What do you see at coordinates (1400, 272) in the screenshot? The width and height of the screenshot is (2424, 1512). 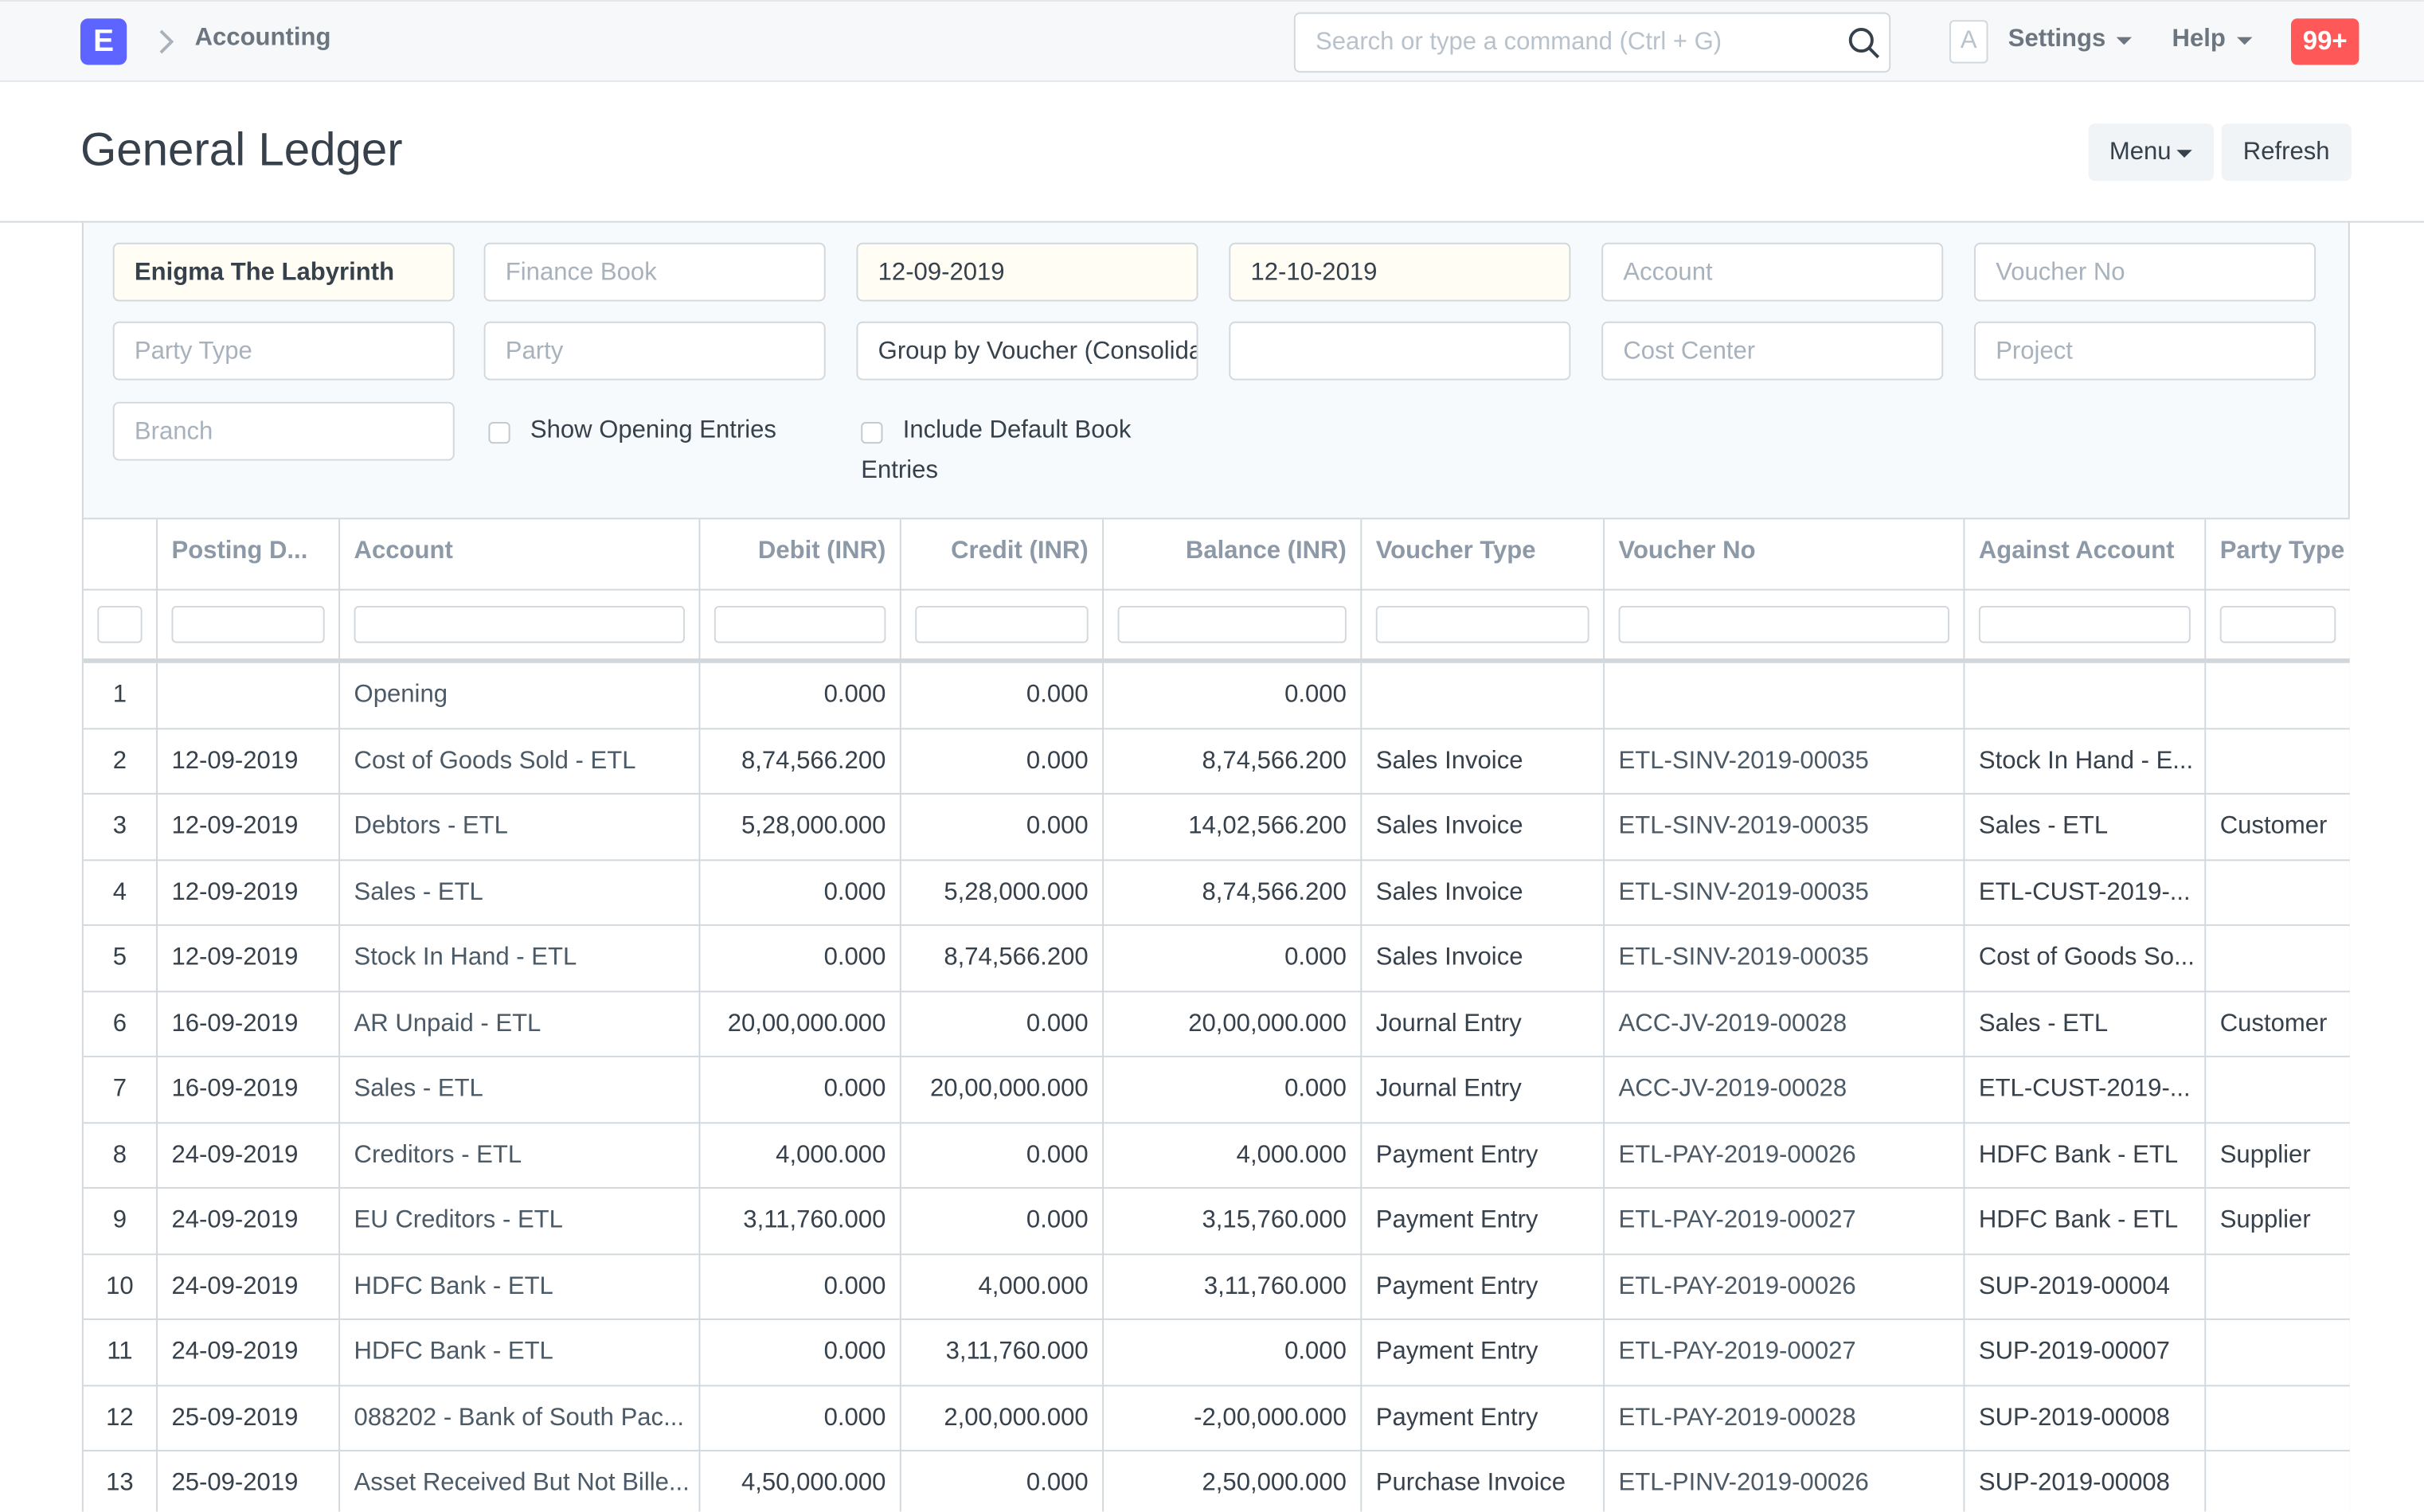 I see `filter-to-date: 12-10-2019` at bounding box center [1400, 272].